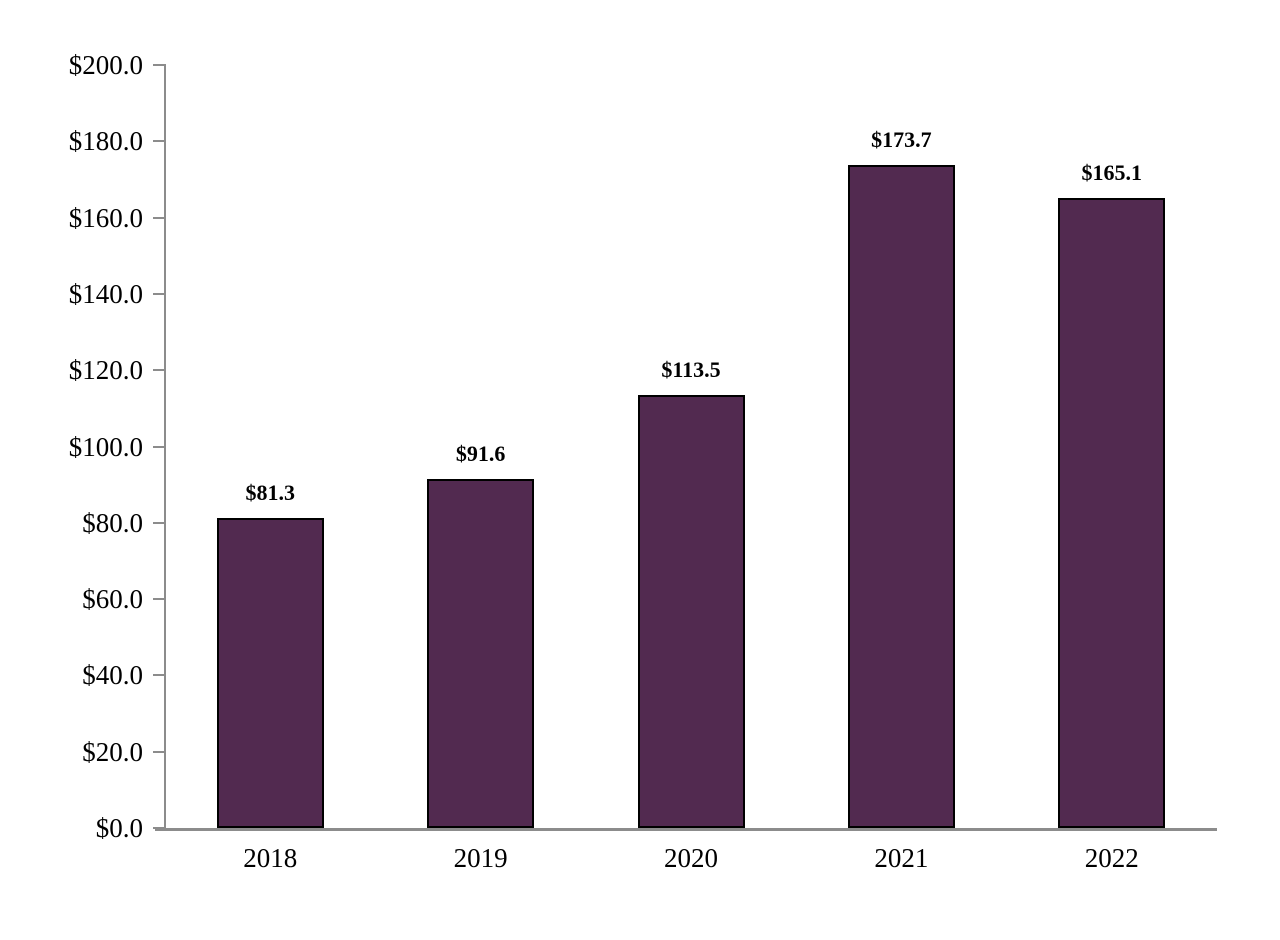 The image size is (1280, 940). Describe the element at coordinates (119, 828) in the screenshot. I see `y-tick-label: $0.0` at that location.